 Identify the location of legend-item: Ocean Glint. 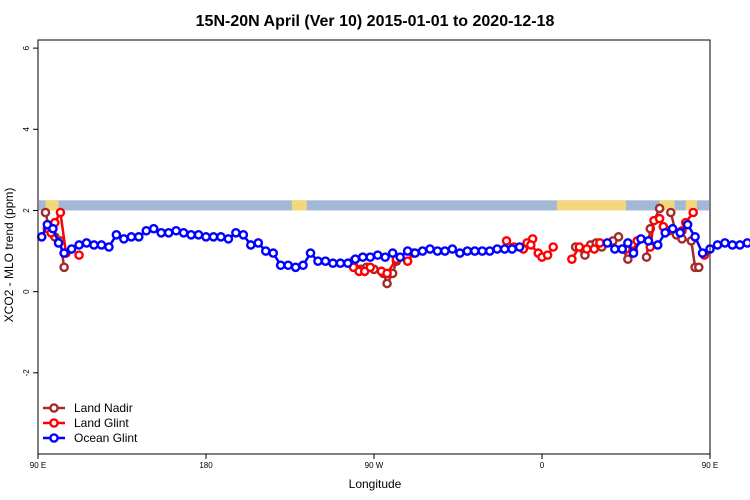
(90, 438).